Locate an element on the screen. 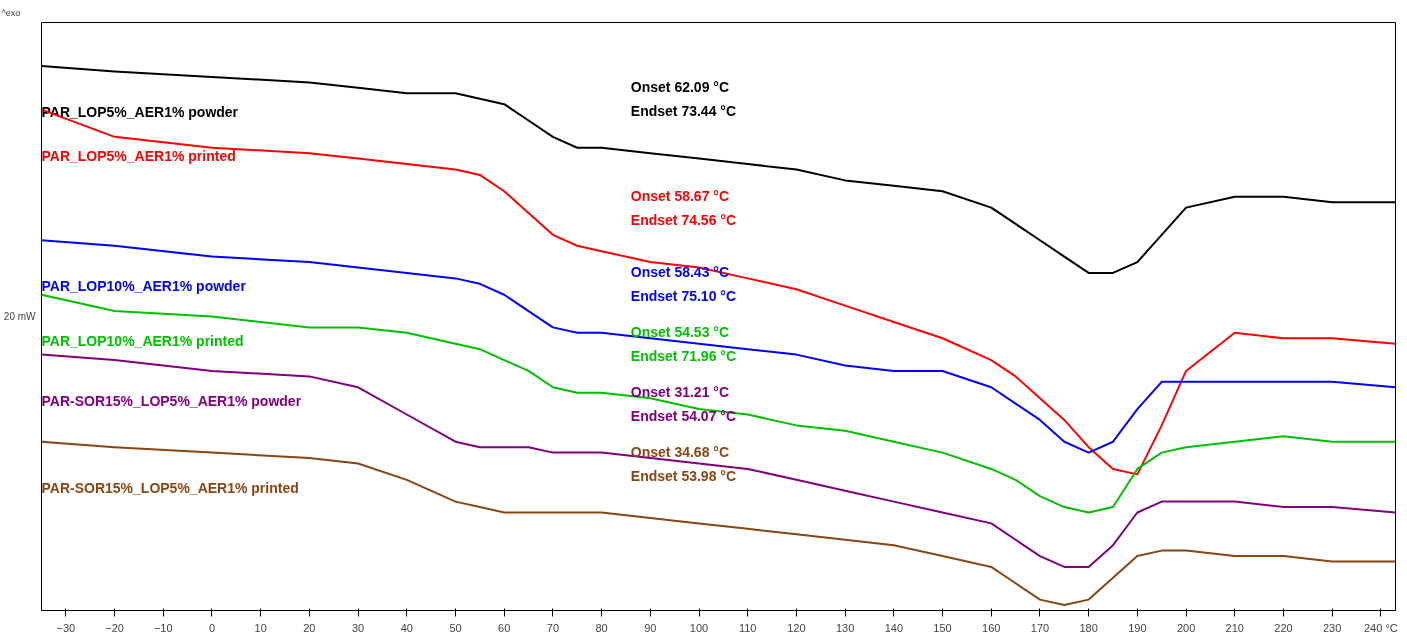  x-tick-label: 100 is located at coordinates (699, 627).